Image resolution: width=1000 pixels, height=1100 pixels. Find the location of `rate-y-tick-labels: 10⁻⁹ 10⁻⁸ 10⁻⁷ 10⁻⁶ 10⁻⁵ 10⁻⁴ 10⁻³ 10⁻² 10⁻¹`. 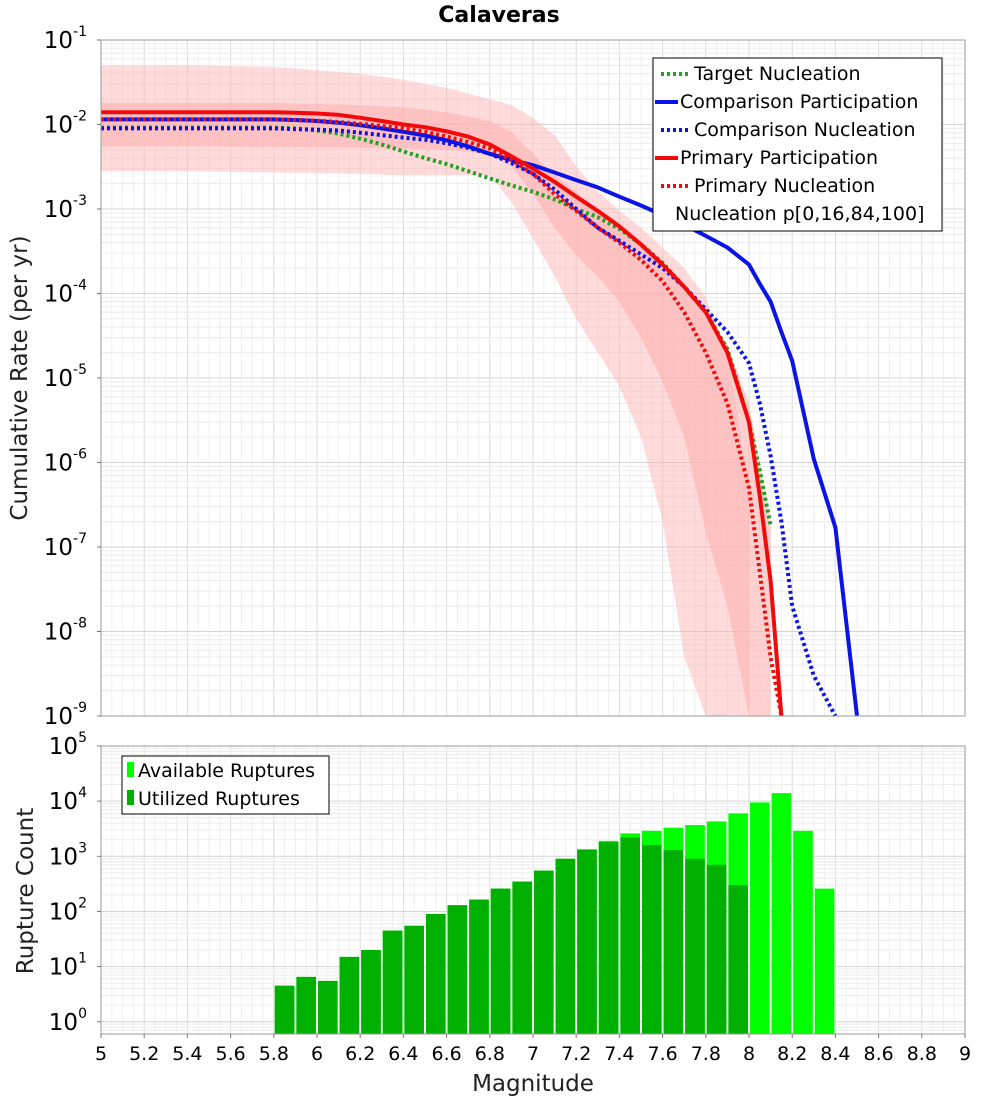

rate-y-tick-labels: 10⁻⁹ 10⁻⁸ 10⁻⁷ 10⁻⁶ 10⁻⁵ 10⁻⁴ 10⁻³ 10⁻² 10⁻¹ is located at coordinates (72, 377).